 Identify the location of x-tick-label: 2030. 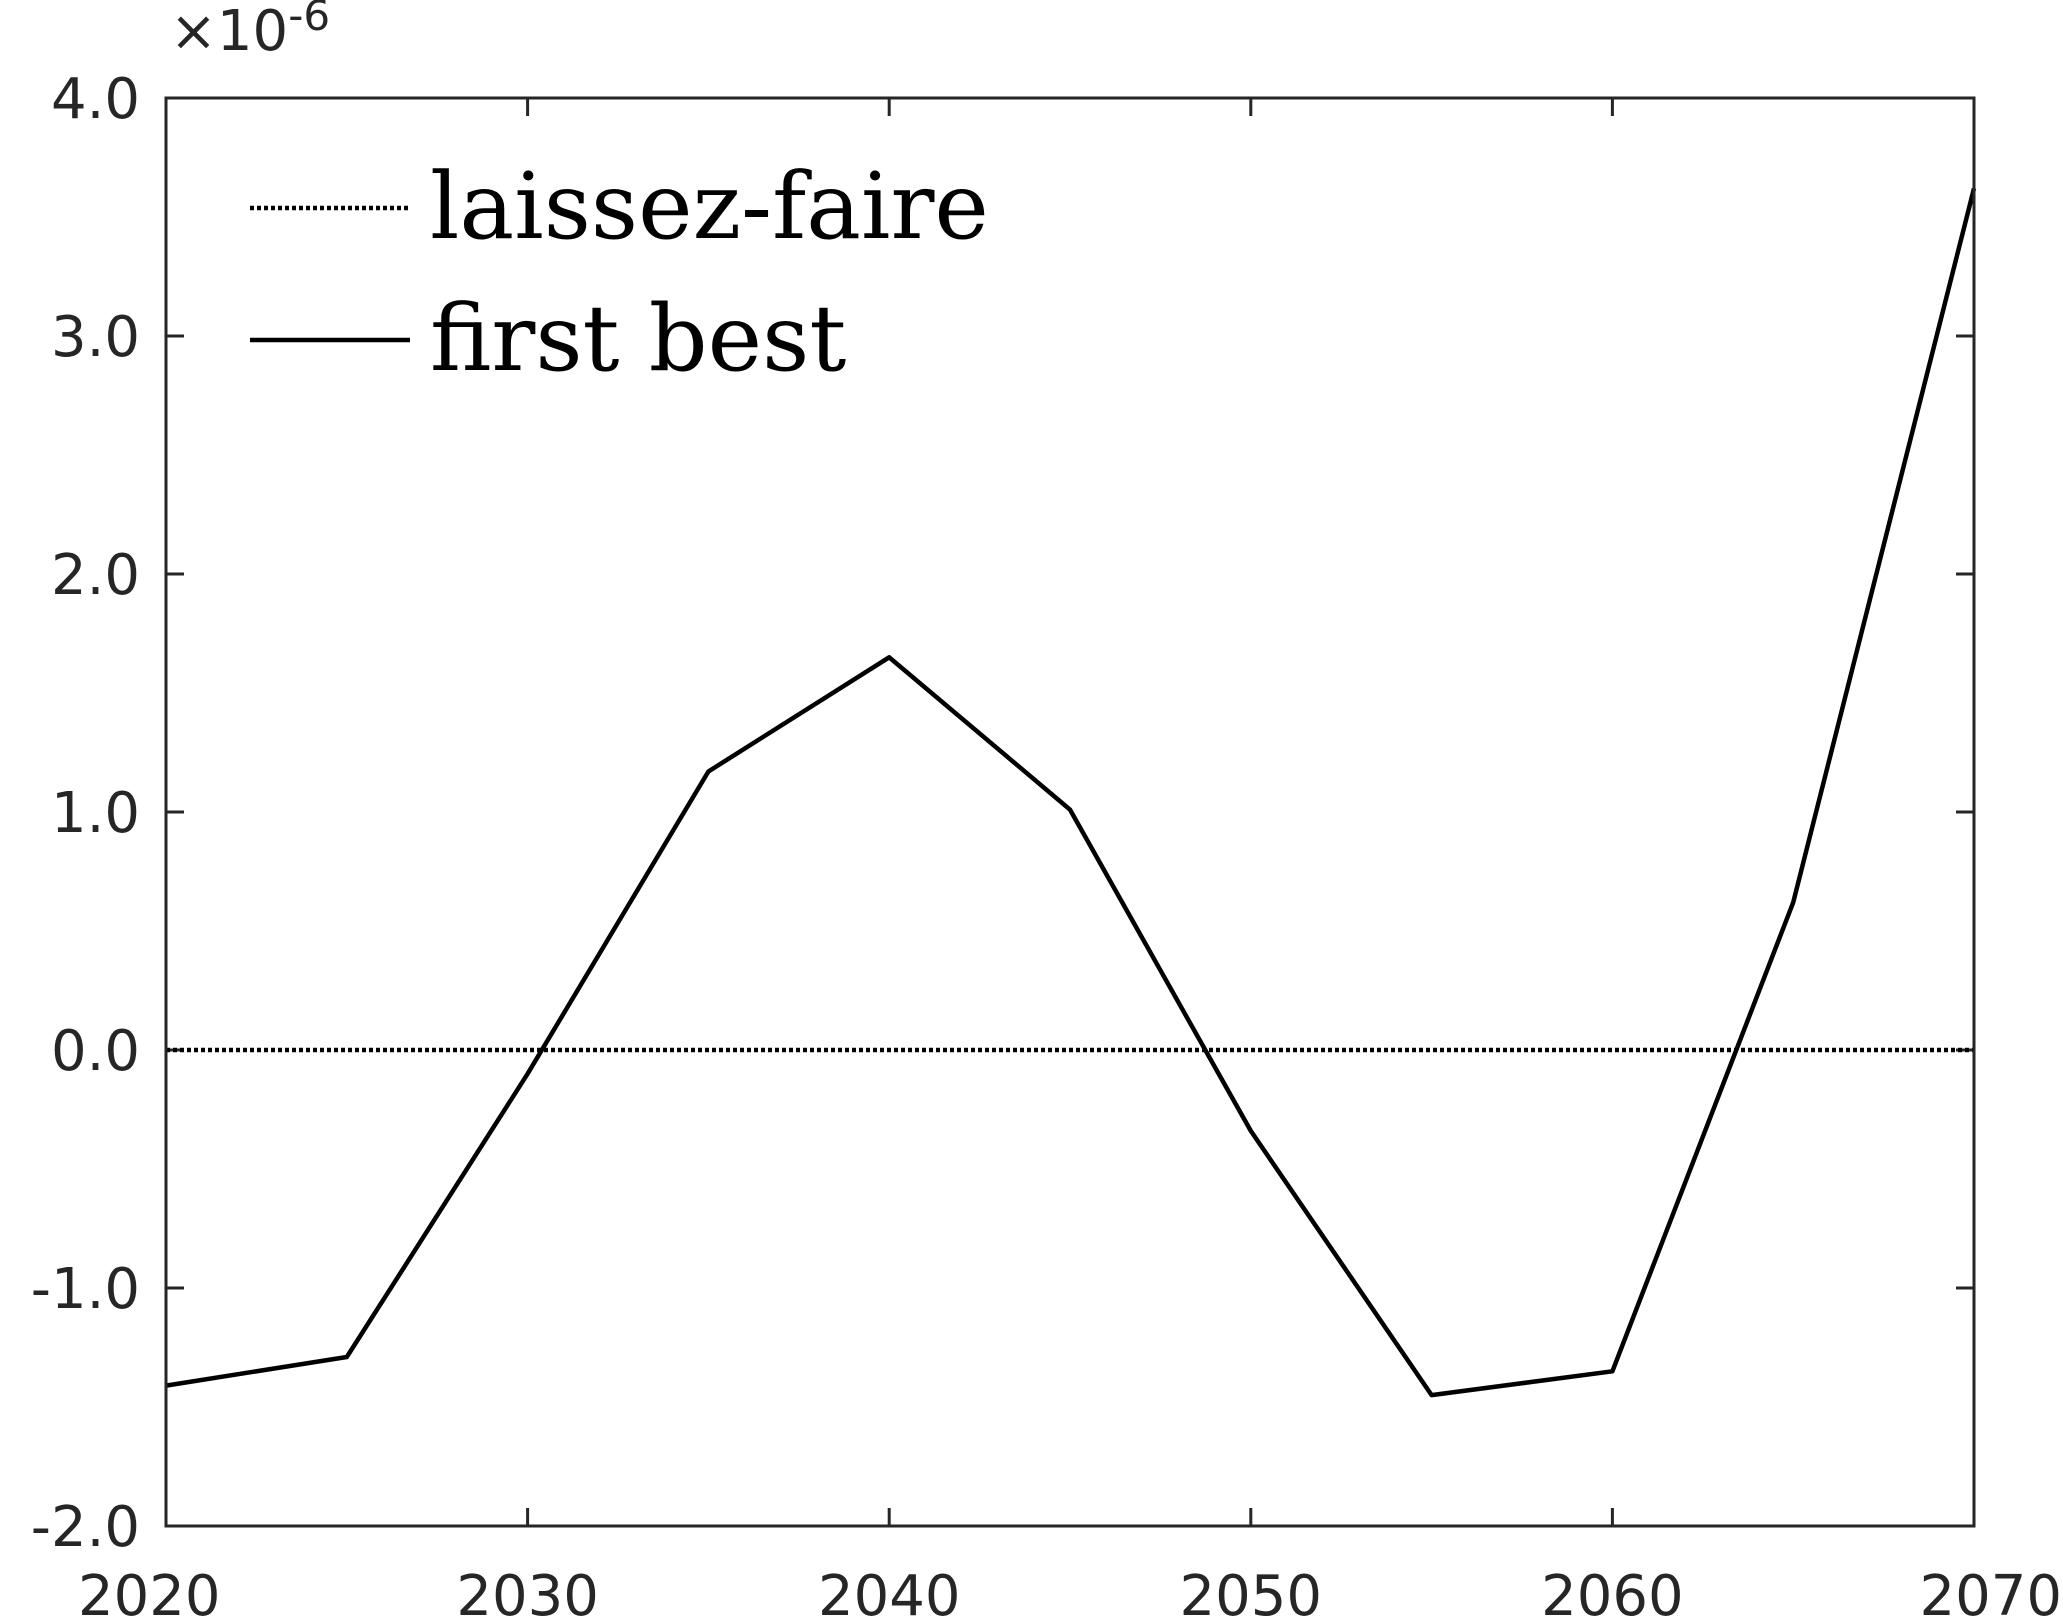
(527, 1593).